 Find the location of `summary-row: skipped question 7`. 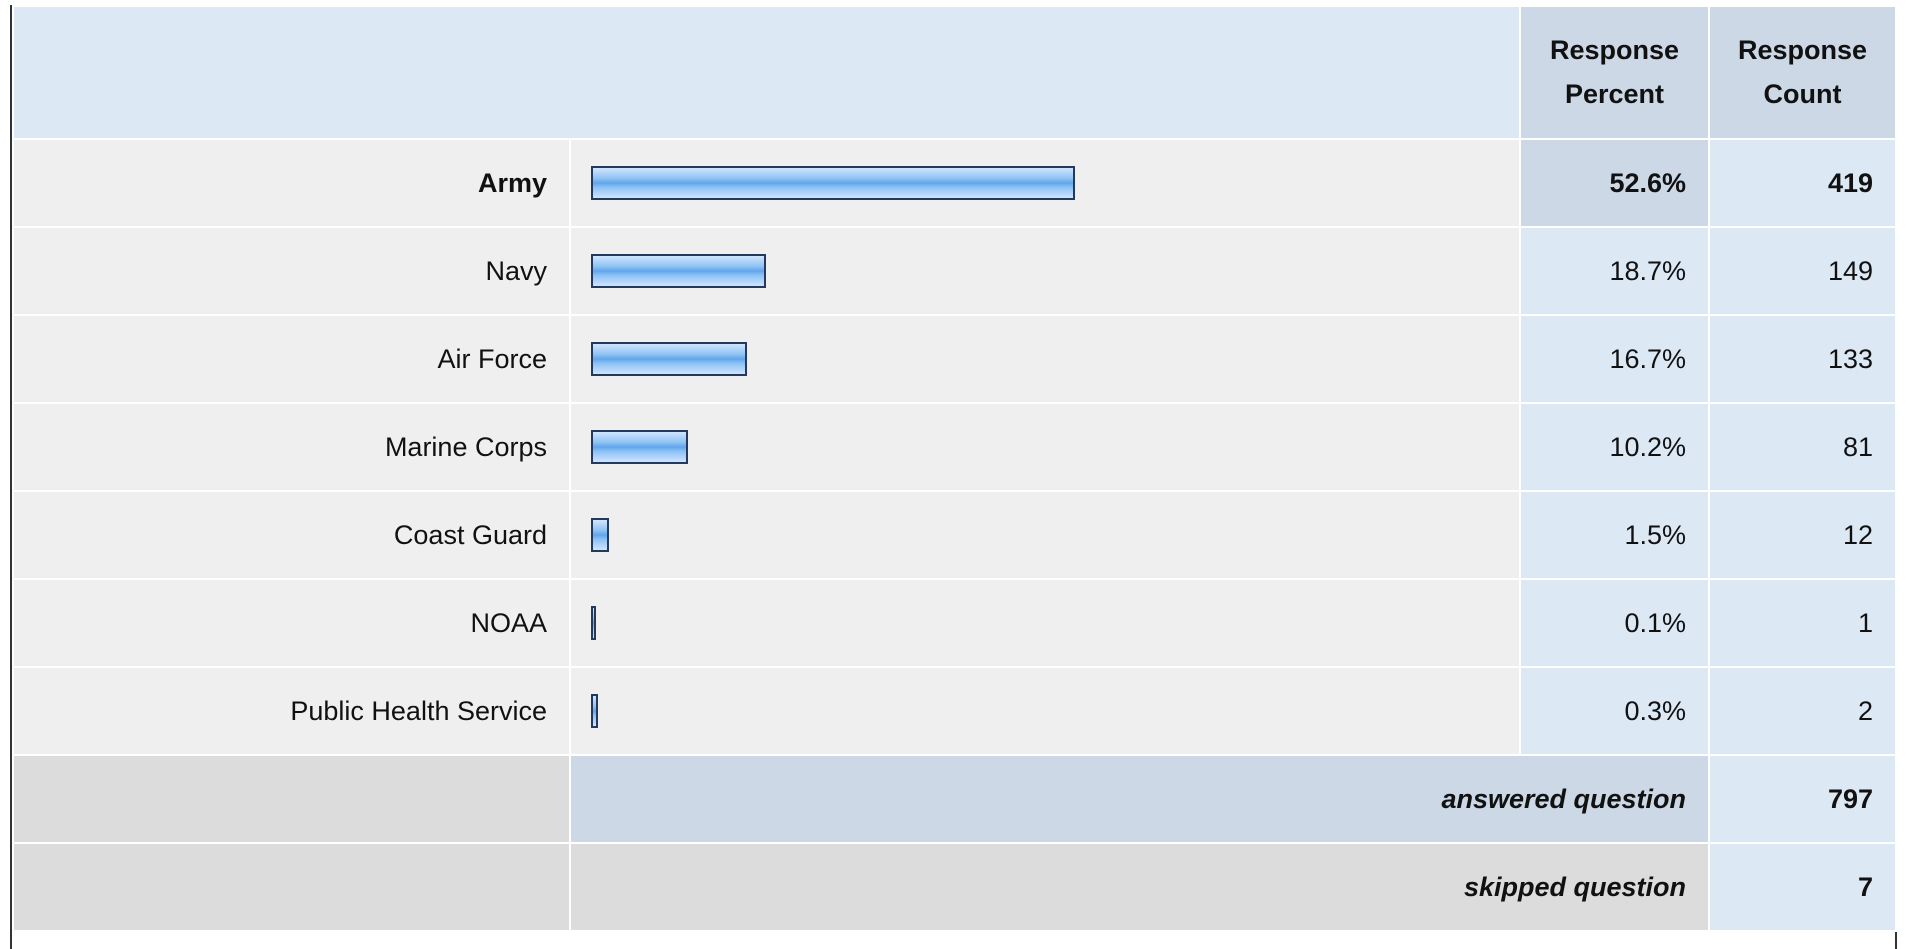

summary-row: skipped question 7 is located at coordinates (954, 887).